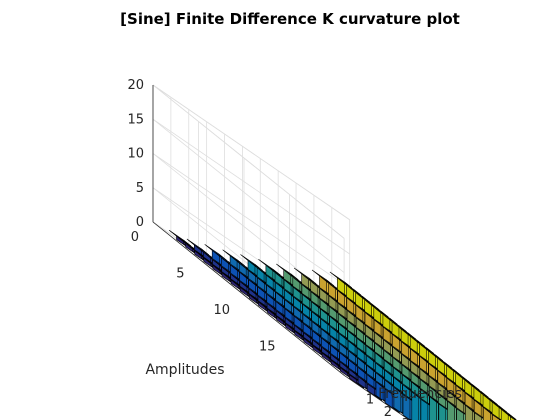  Describe the element at coordinates (377, 397) in the screenshot. I see `x-axis-line` at that location.